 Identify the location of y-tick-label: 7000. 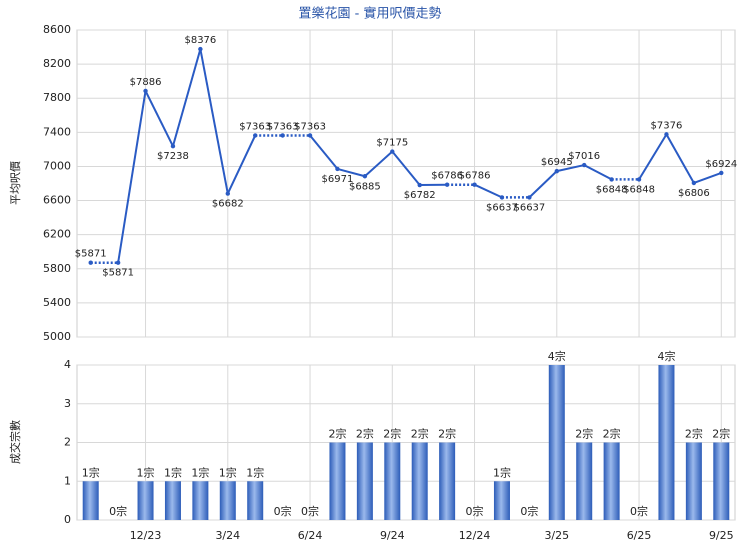
(57, 165).